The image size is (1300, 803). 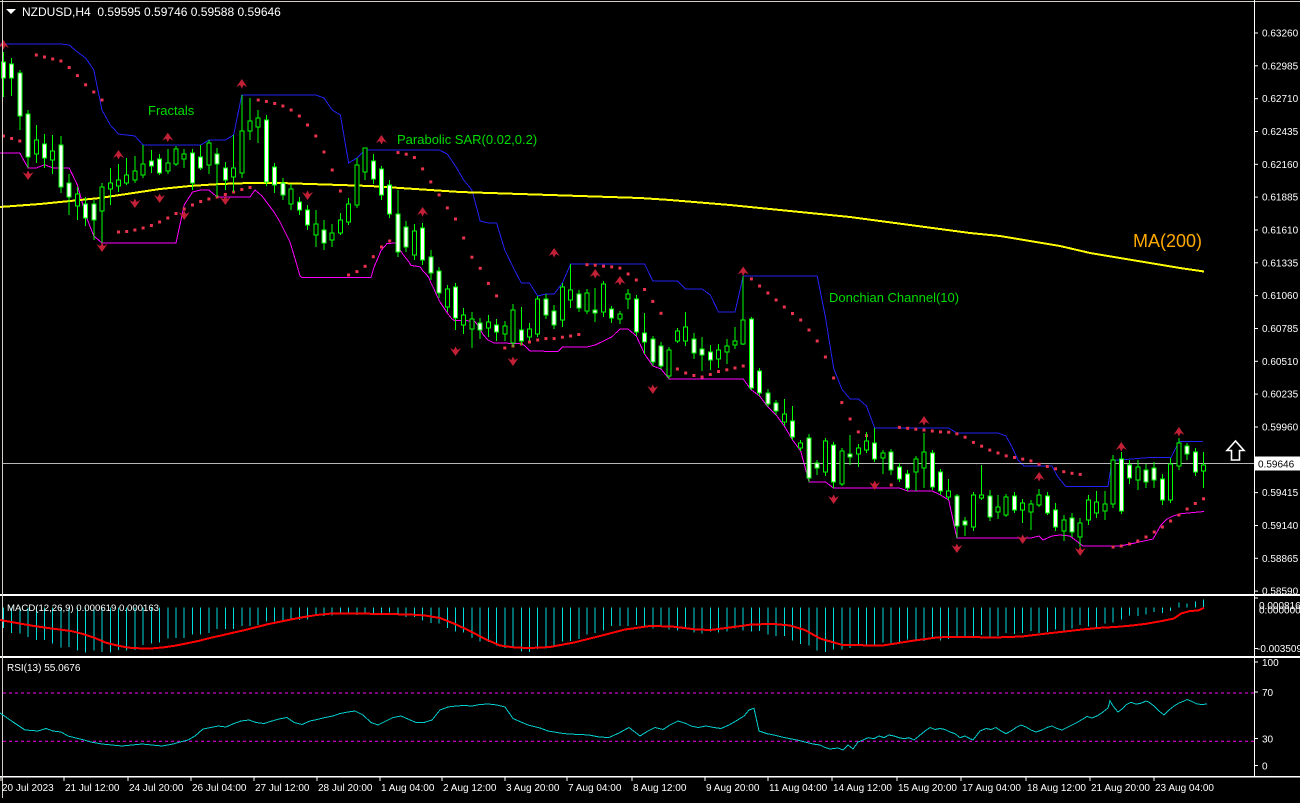 I want to click on svg-text: 1 Aug 04:00, so click(x=408, y=788).